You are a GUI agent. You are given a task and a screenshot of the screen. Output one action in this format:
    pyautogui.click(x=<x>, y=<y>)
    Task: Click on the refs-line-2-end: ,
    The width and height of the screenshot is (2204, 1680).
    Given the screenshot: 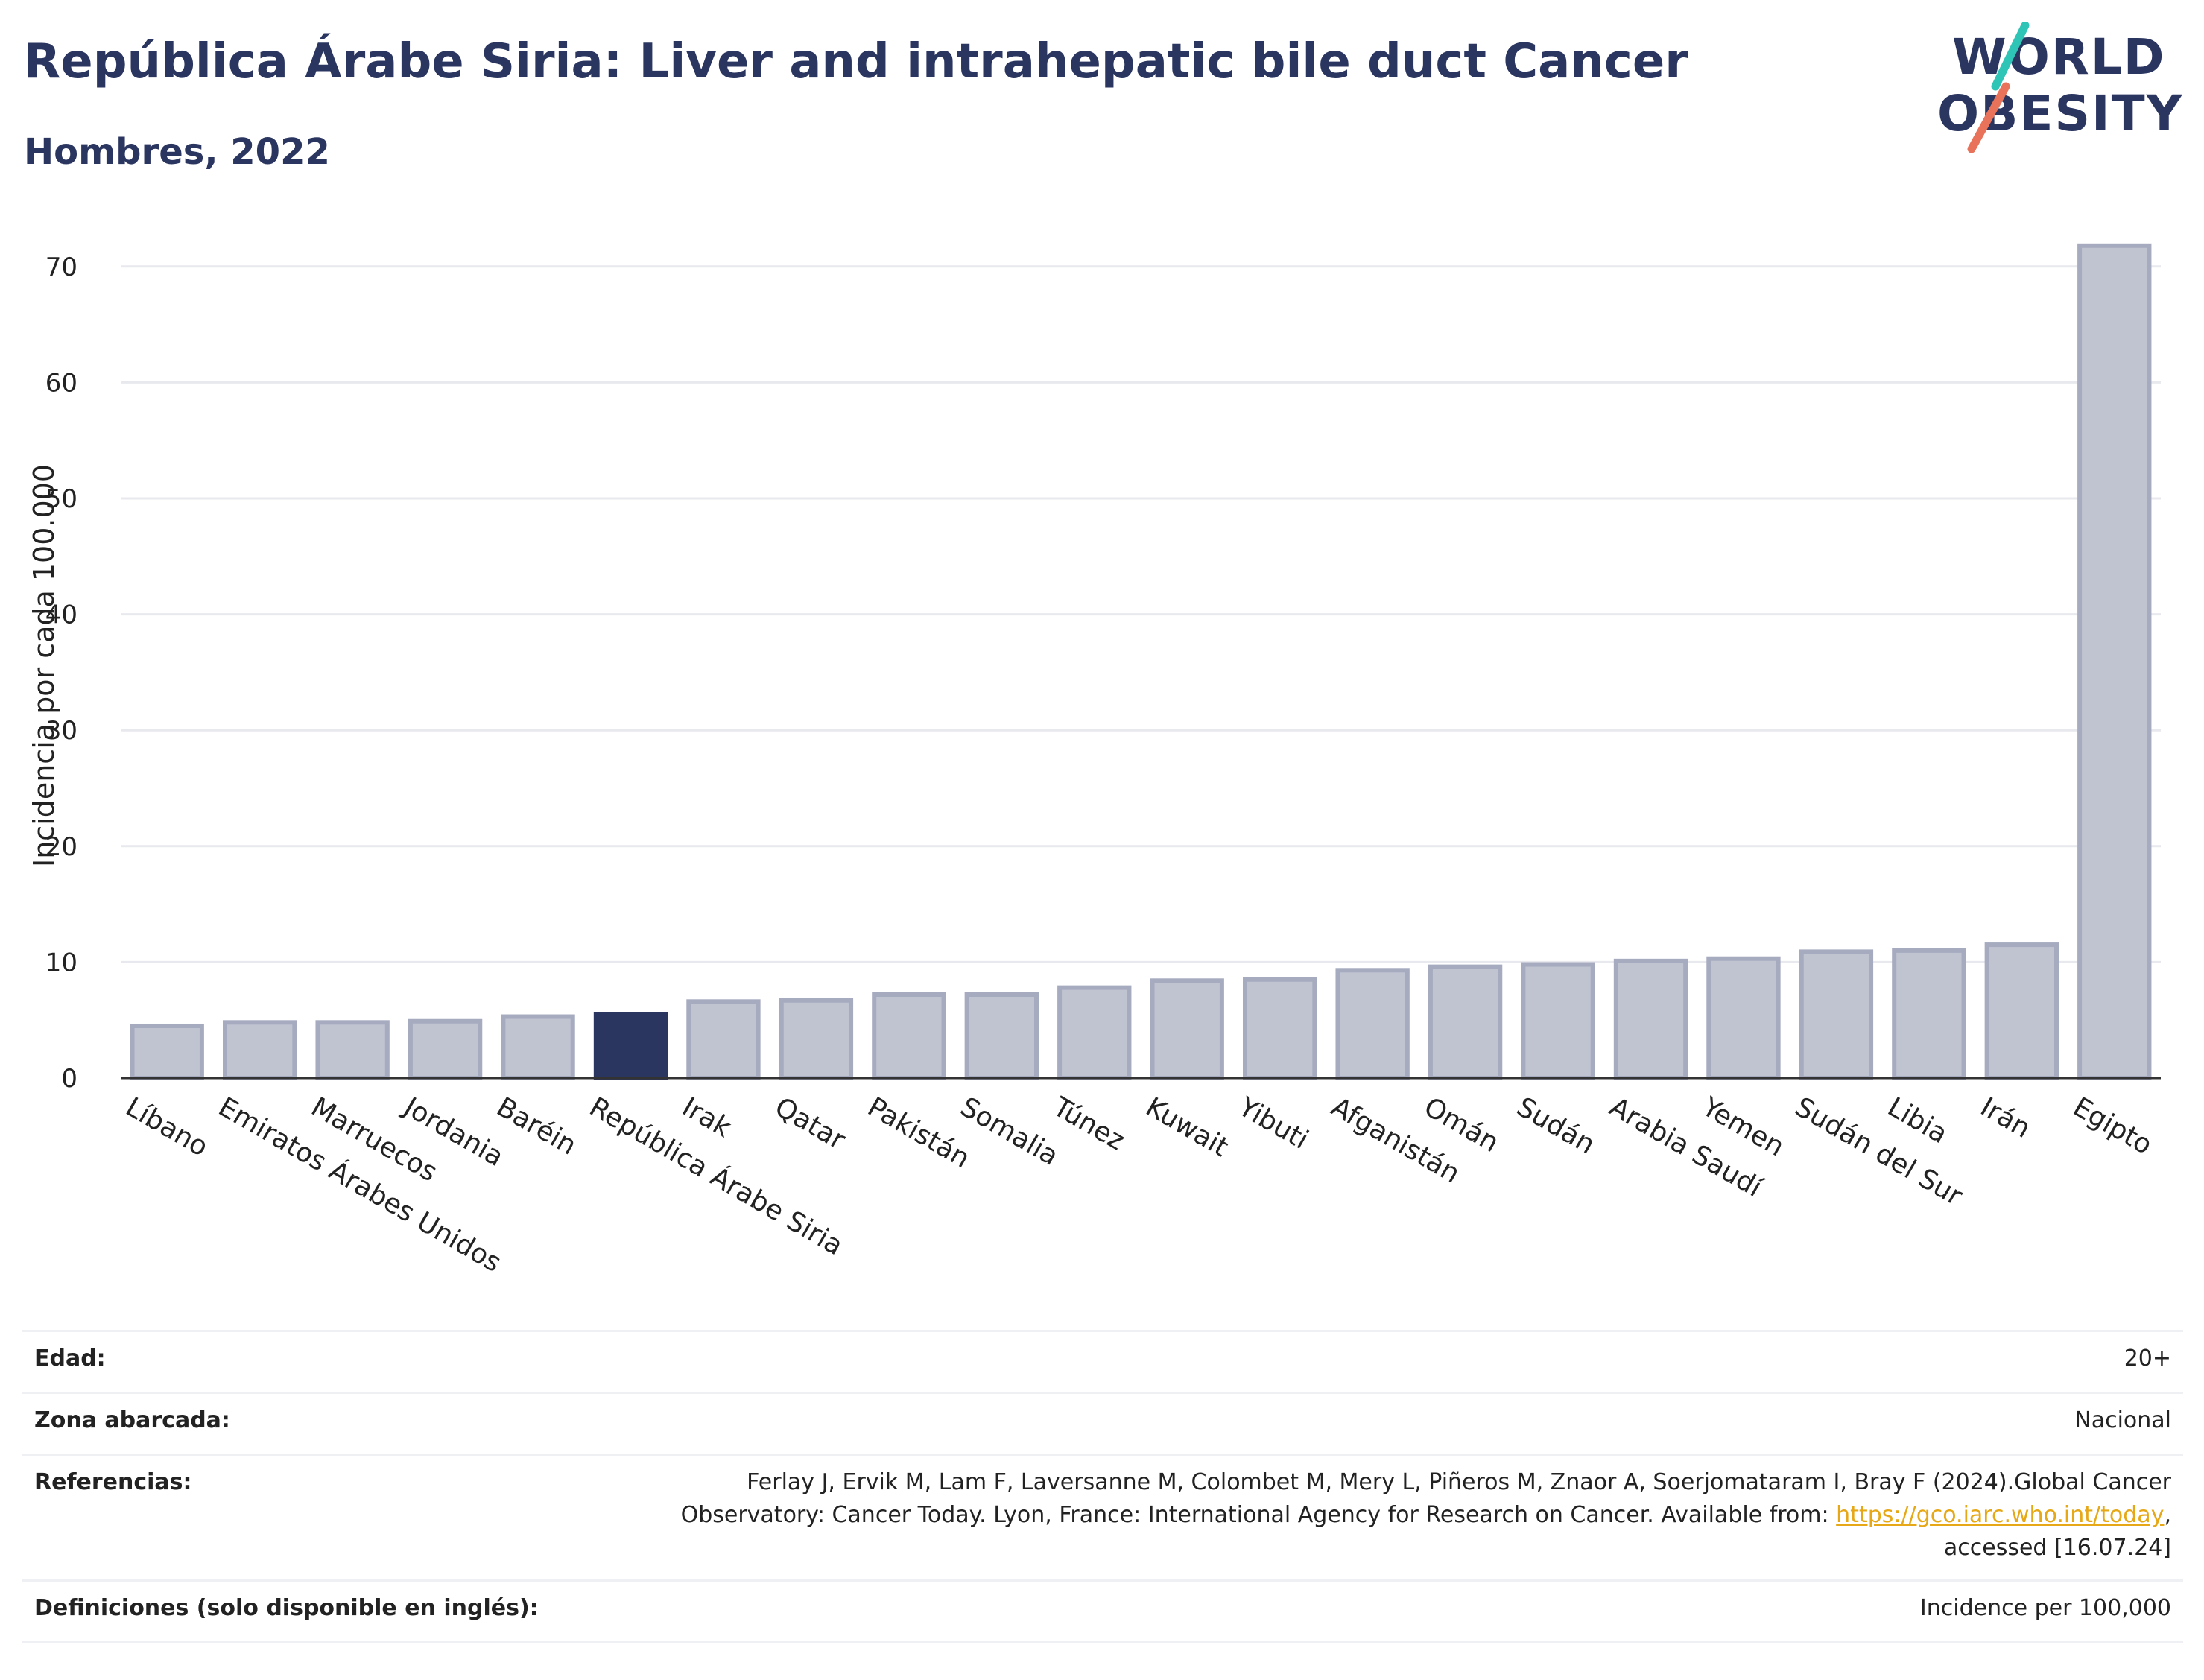 What is the action you would take?
    pyautogui.click(x=2167, y=1515)
    